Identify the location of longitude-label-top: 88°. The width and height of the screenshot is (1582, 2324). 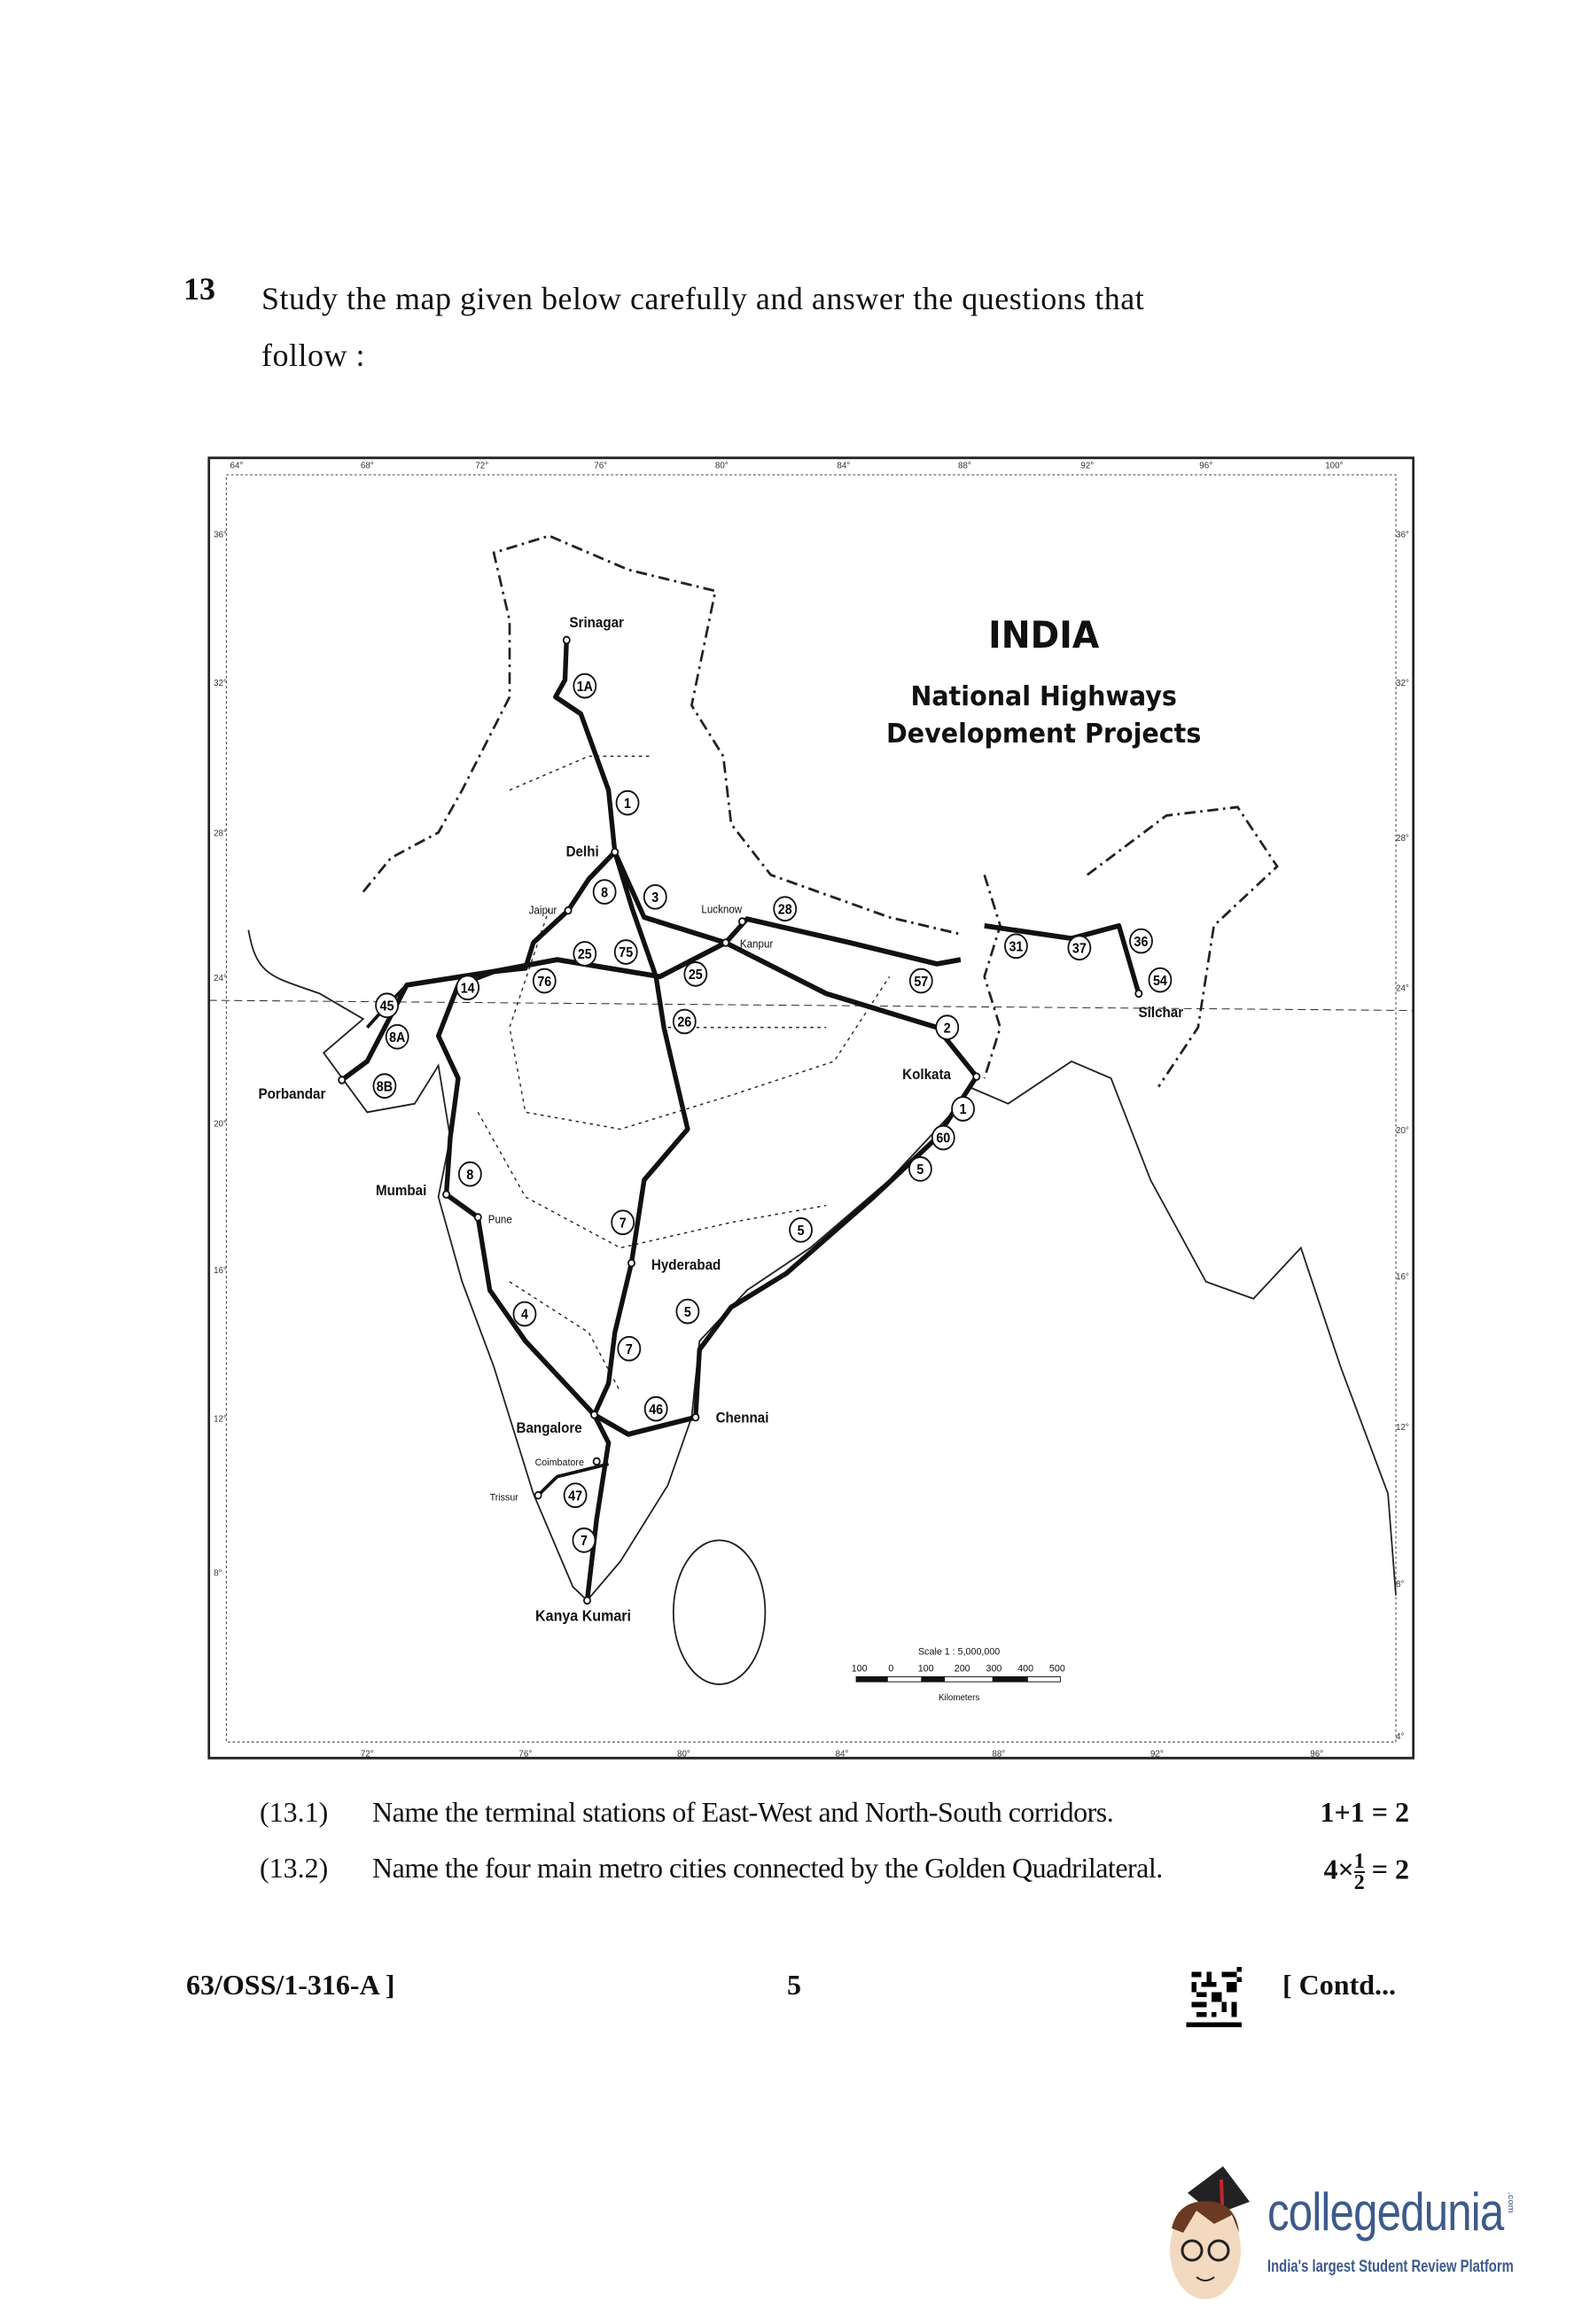
(965, 465).